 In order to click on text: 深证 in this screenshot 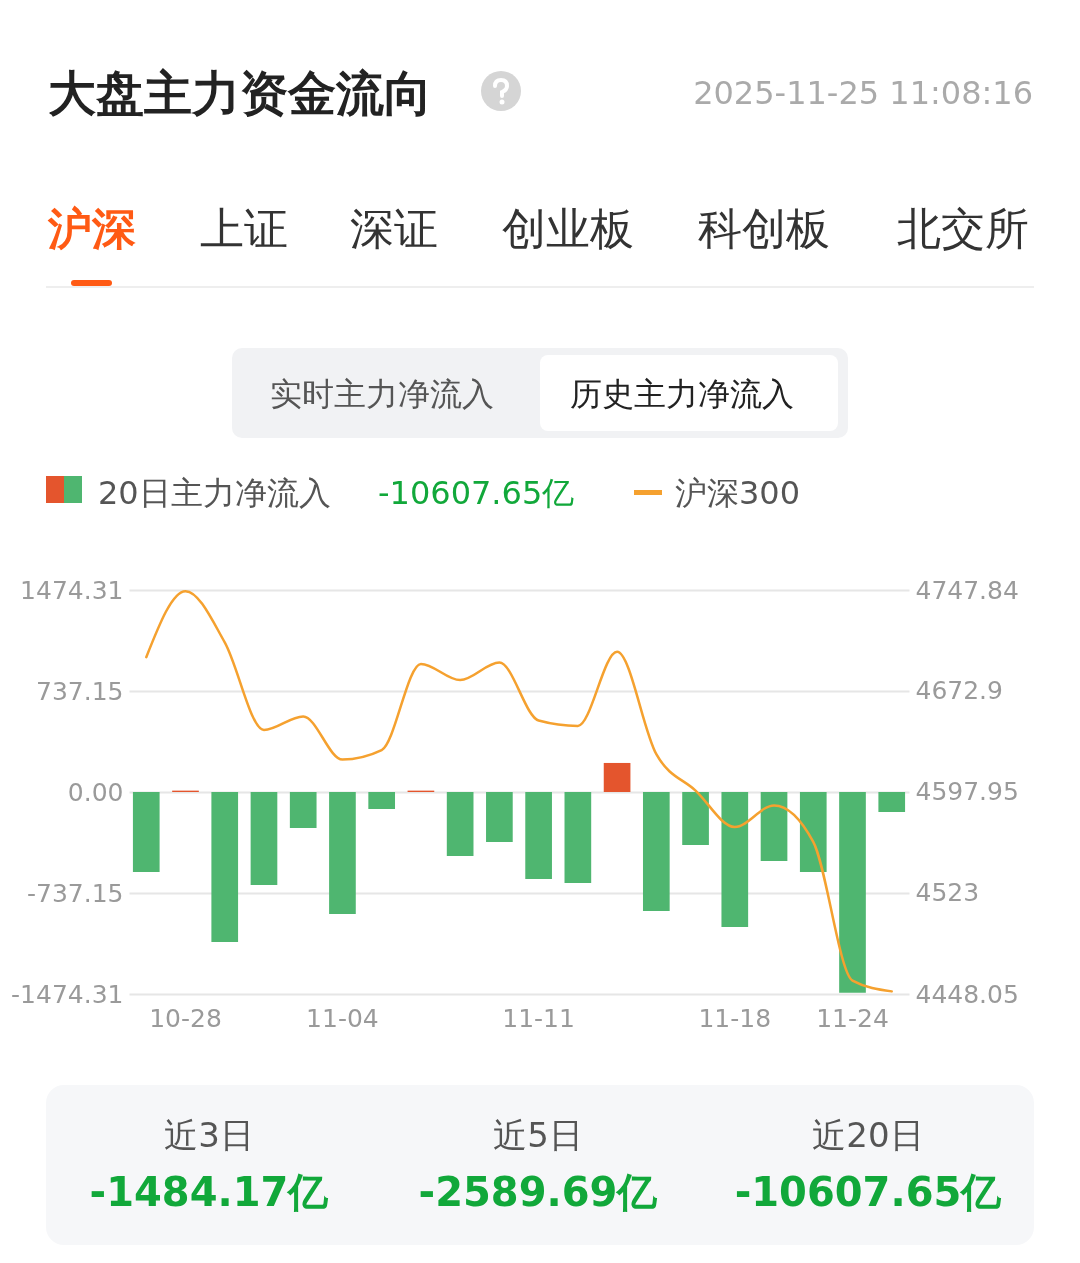, I will do `click(394, 229)`.